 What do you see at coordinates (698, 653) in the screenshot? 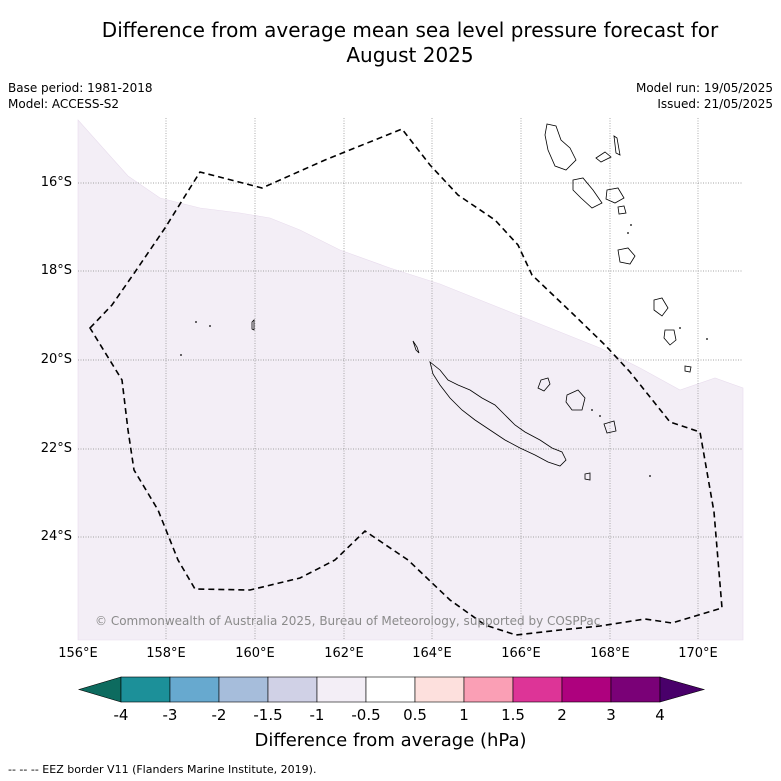
I see `lon-label-170e: 170°E` at bounding box center [698, 653].